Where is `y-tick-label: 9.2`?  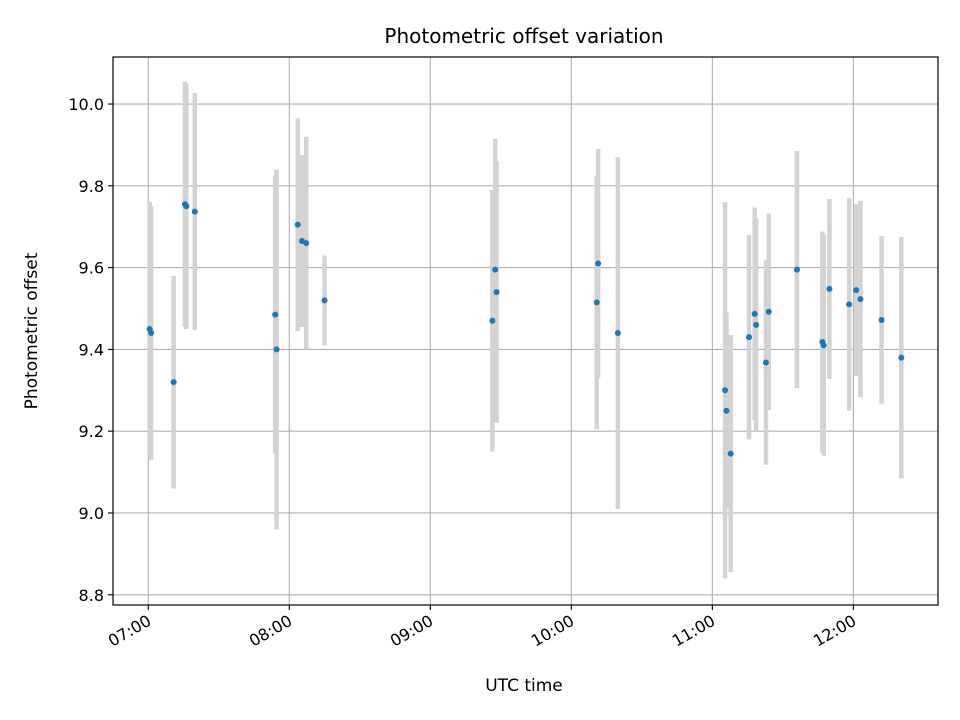
y-tick-label: 9.2 is located at coordinates (91, 431).